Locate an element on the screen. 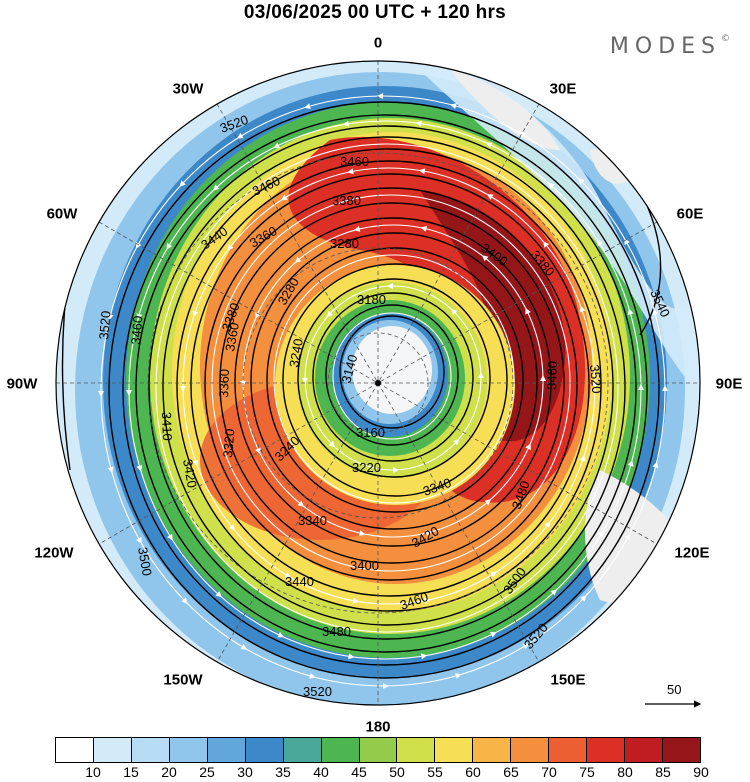 This screenshot has width=750, height=782. contour-label: 3220 is located at coordinates (366, 467).